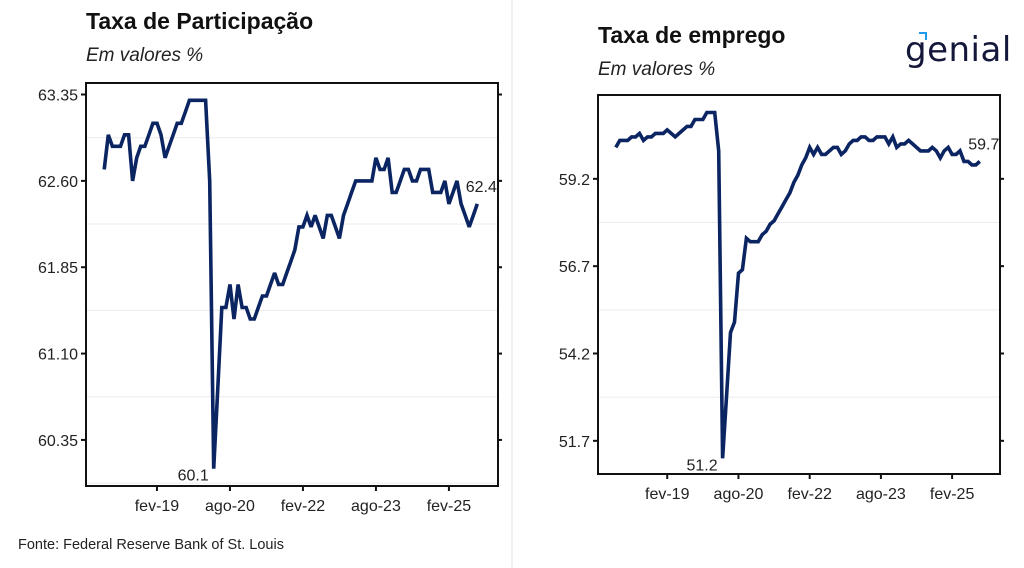 The width and height of the screenshot is (1024, 568). What do you see at coordinates (58, 182) in the screenshot?
I see `y-tick-label: 62.60` at bounding box center [58, 182].